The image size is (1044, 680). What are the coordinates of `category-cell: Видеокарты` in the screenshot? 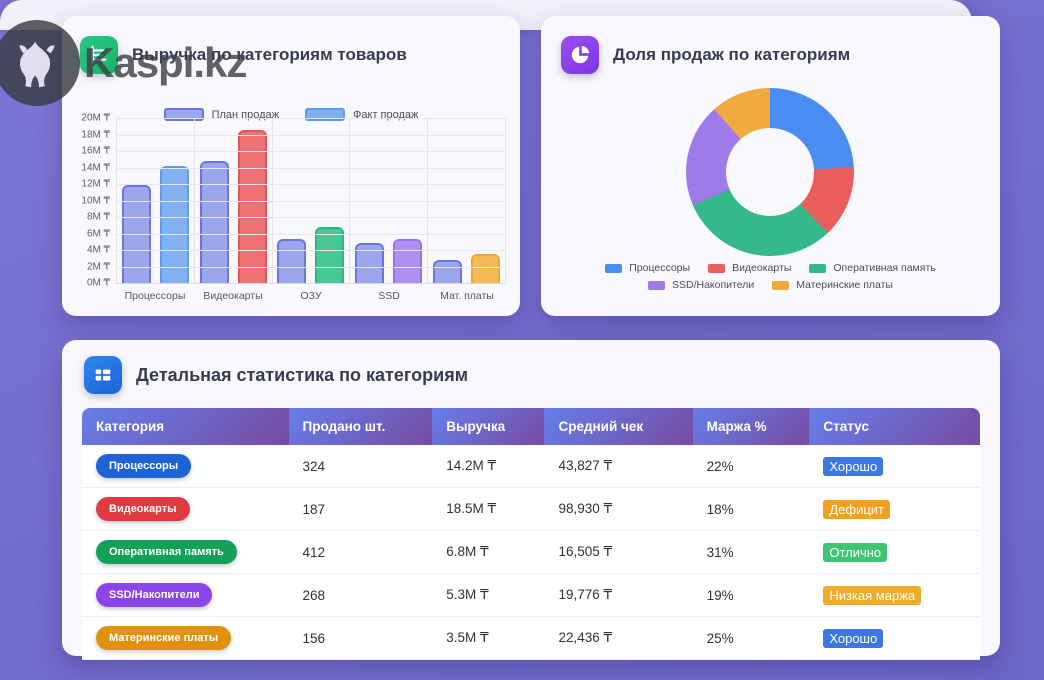 It's located at (185, 509).